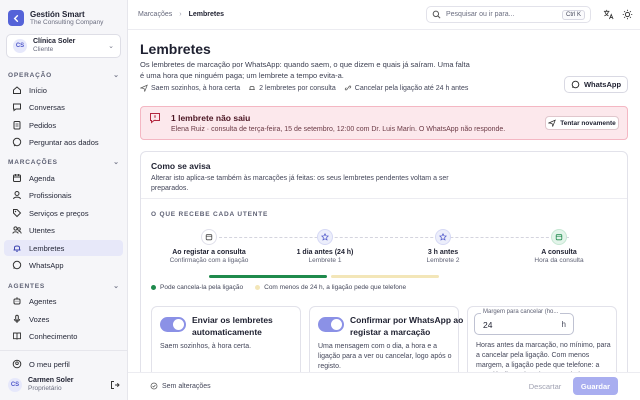  What do you see at coordinates (111, 46) in the screenshot?
I see `chevron-updown-icon: ⌄` at bounding box center [111, 46].